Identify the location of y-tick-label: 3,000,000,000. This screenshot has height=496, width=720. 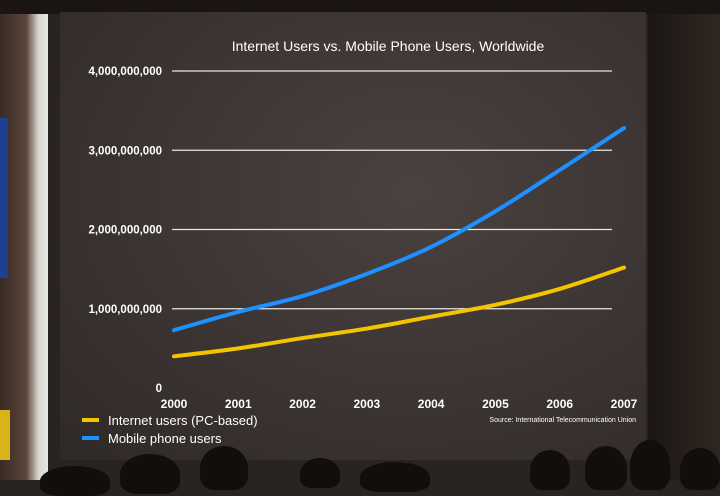
(125, 151).